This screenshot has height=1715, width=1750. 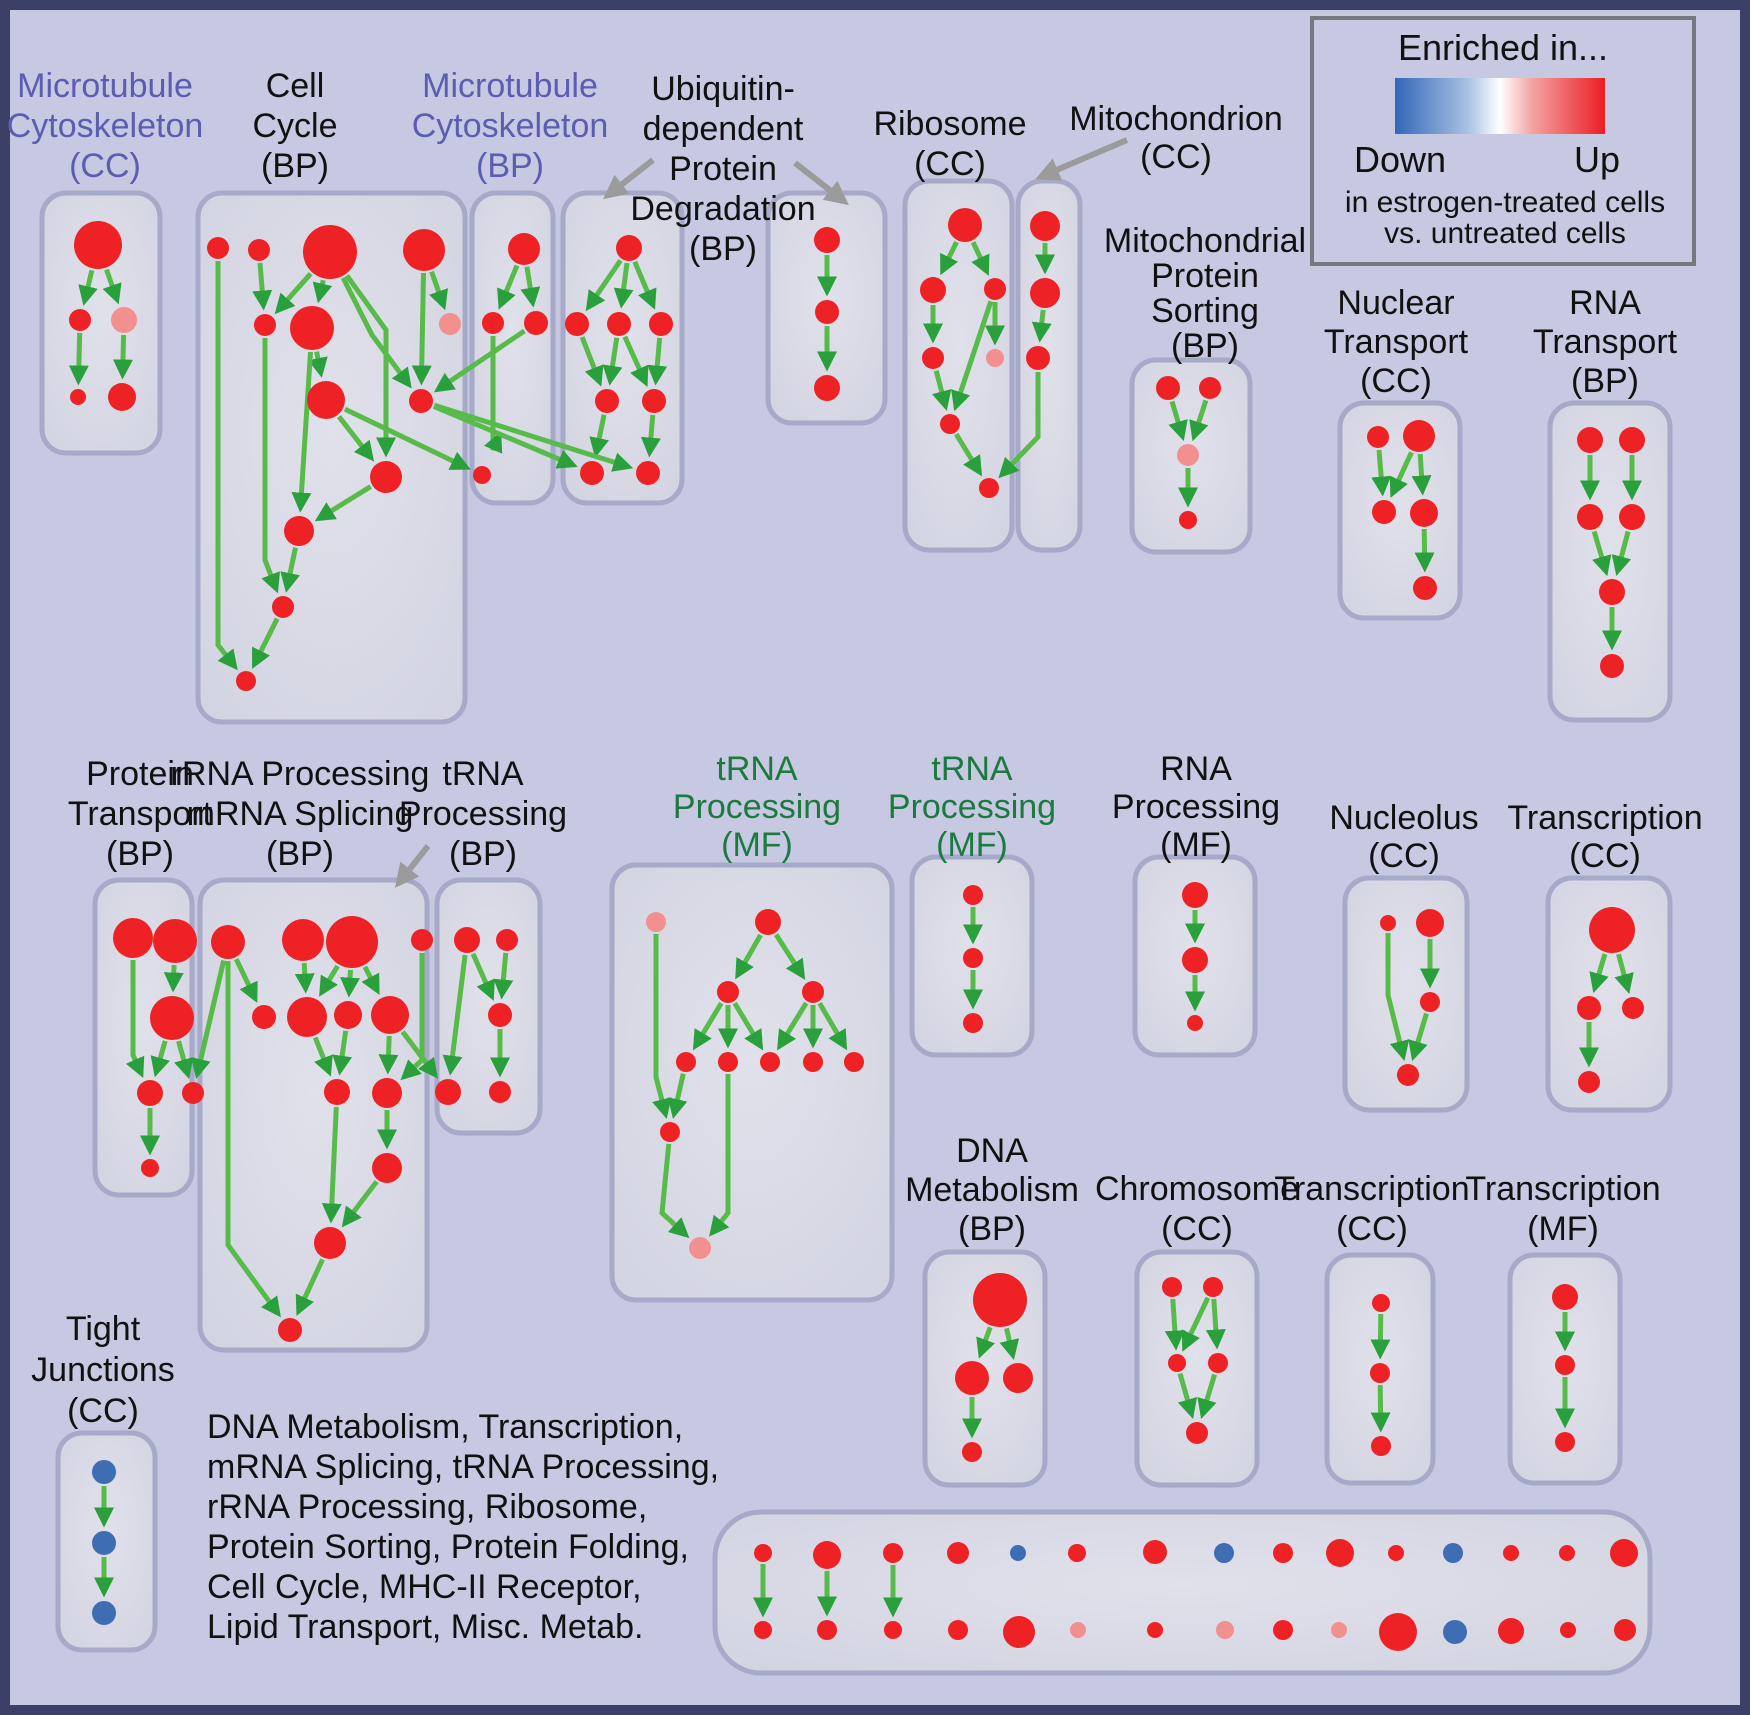 What do you see at coordinates (352, 942) in the screenshot?
I see `gene-set-node-rr2` at bounding box center [352, 942].